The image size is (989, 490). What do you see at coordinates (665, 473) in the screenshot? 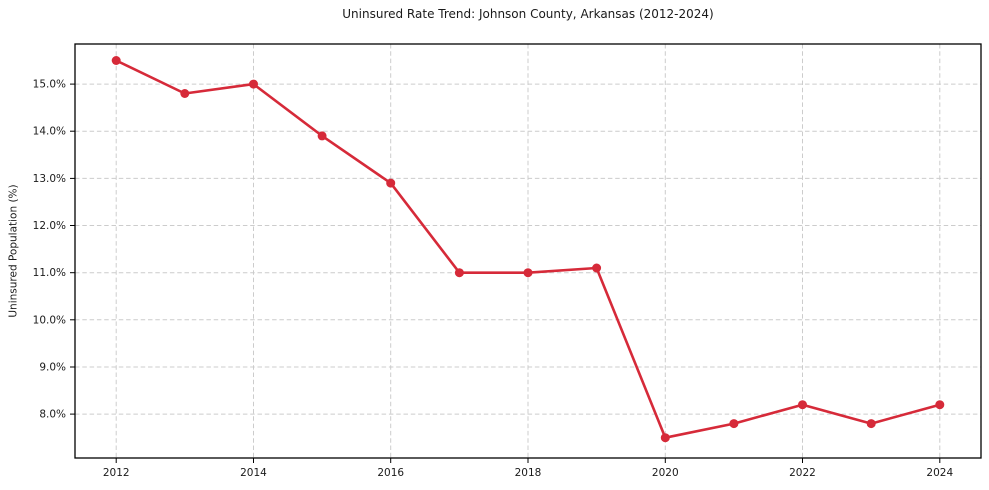
I see `x-tick-label: 2020` at bounding box center [665, 473].